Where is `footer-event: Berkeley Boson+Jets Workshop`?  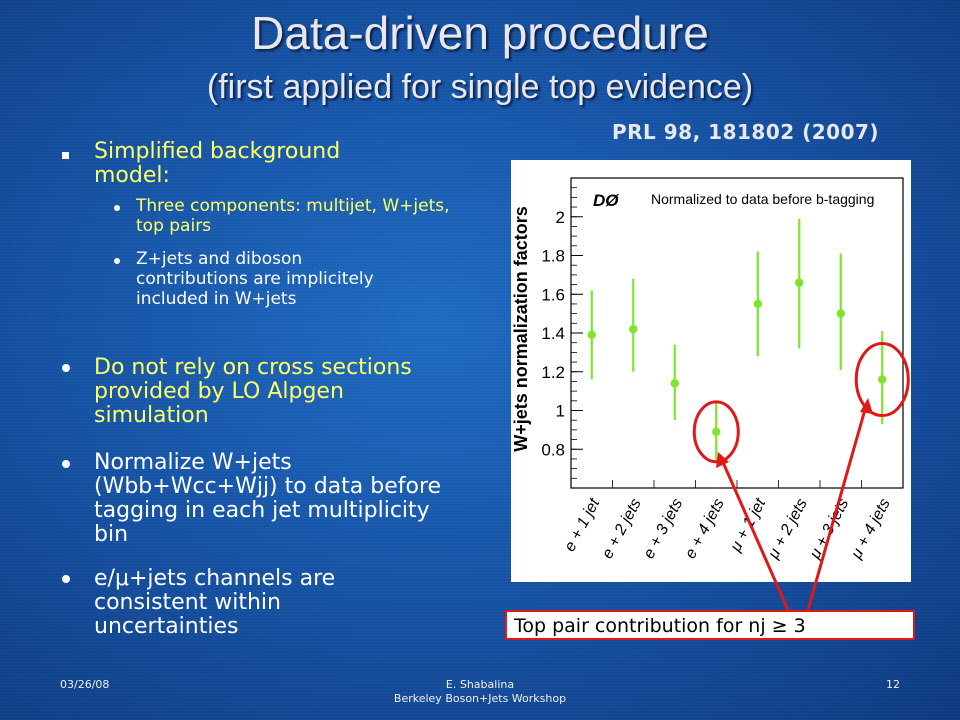
footer-event: Berkeley Boson+Jets Workshop is located at coordinates (480, 698).